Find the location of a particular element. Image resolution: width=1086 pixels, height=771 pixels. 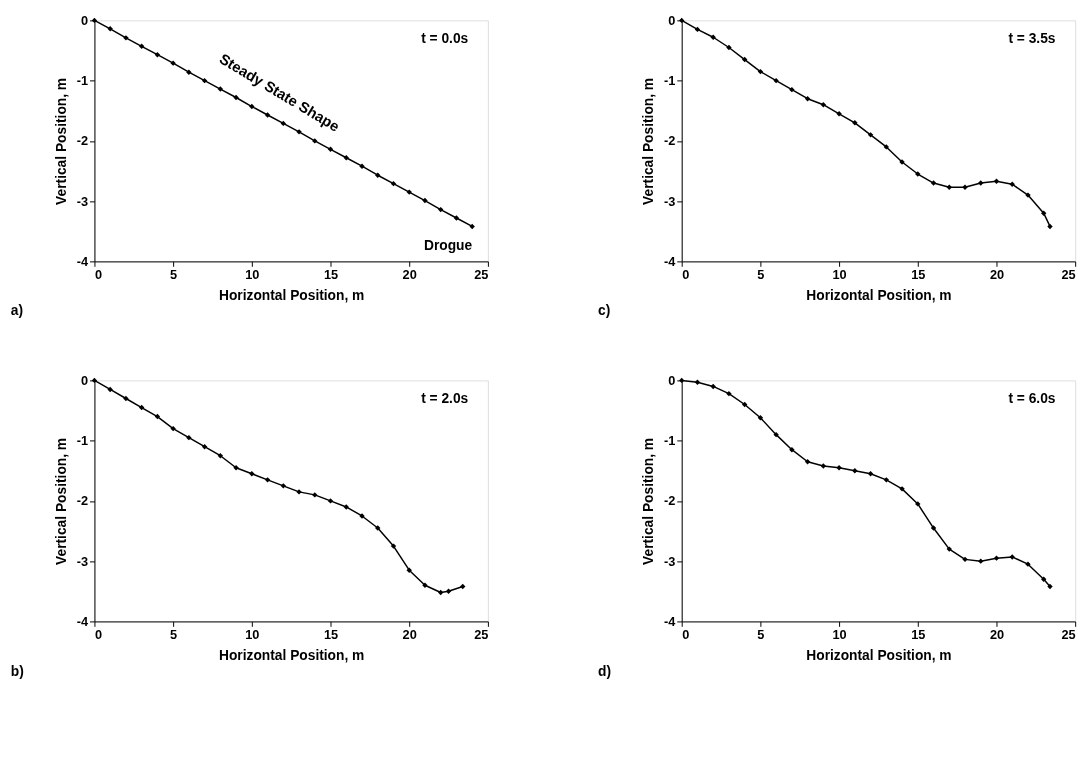

annotation: Drogue is located at coordinates (448, 246).